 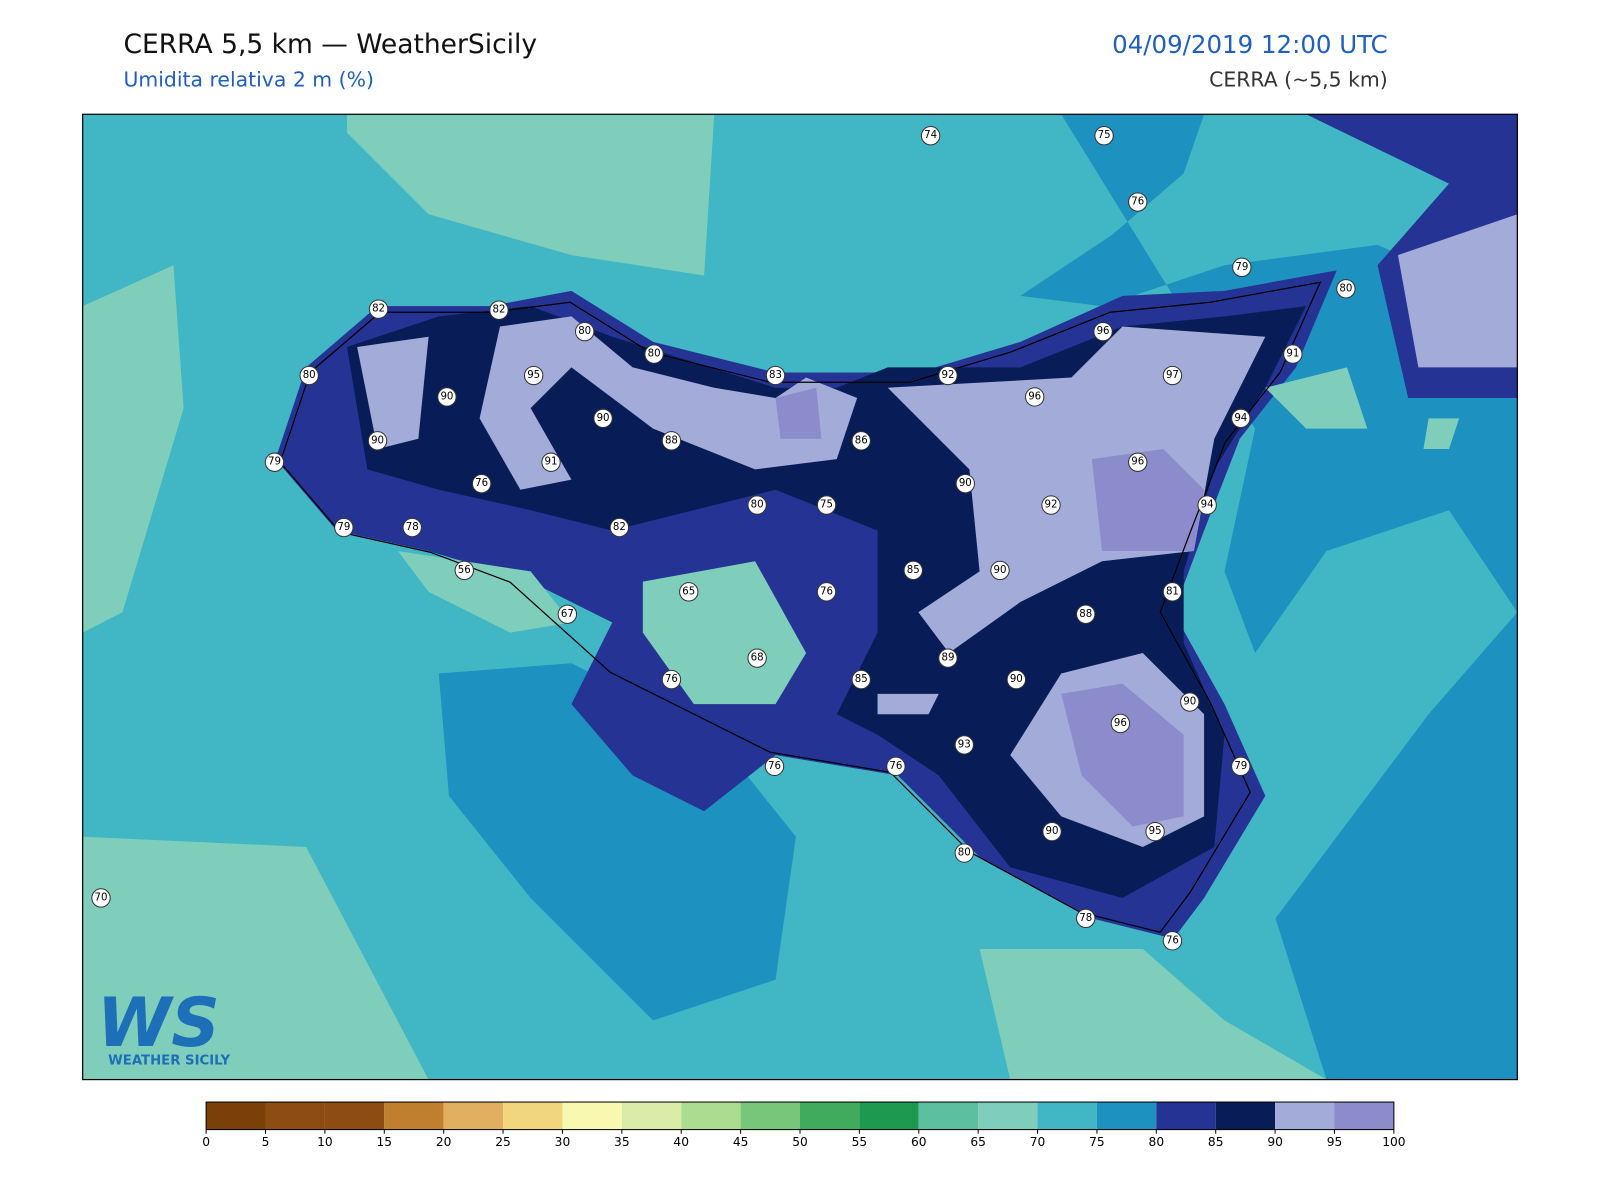 I want to click on station-value: 92, so click(x=947, y=375).